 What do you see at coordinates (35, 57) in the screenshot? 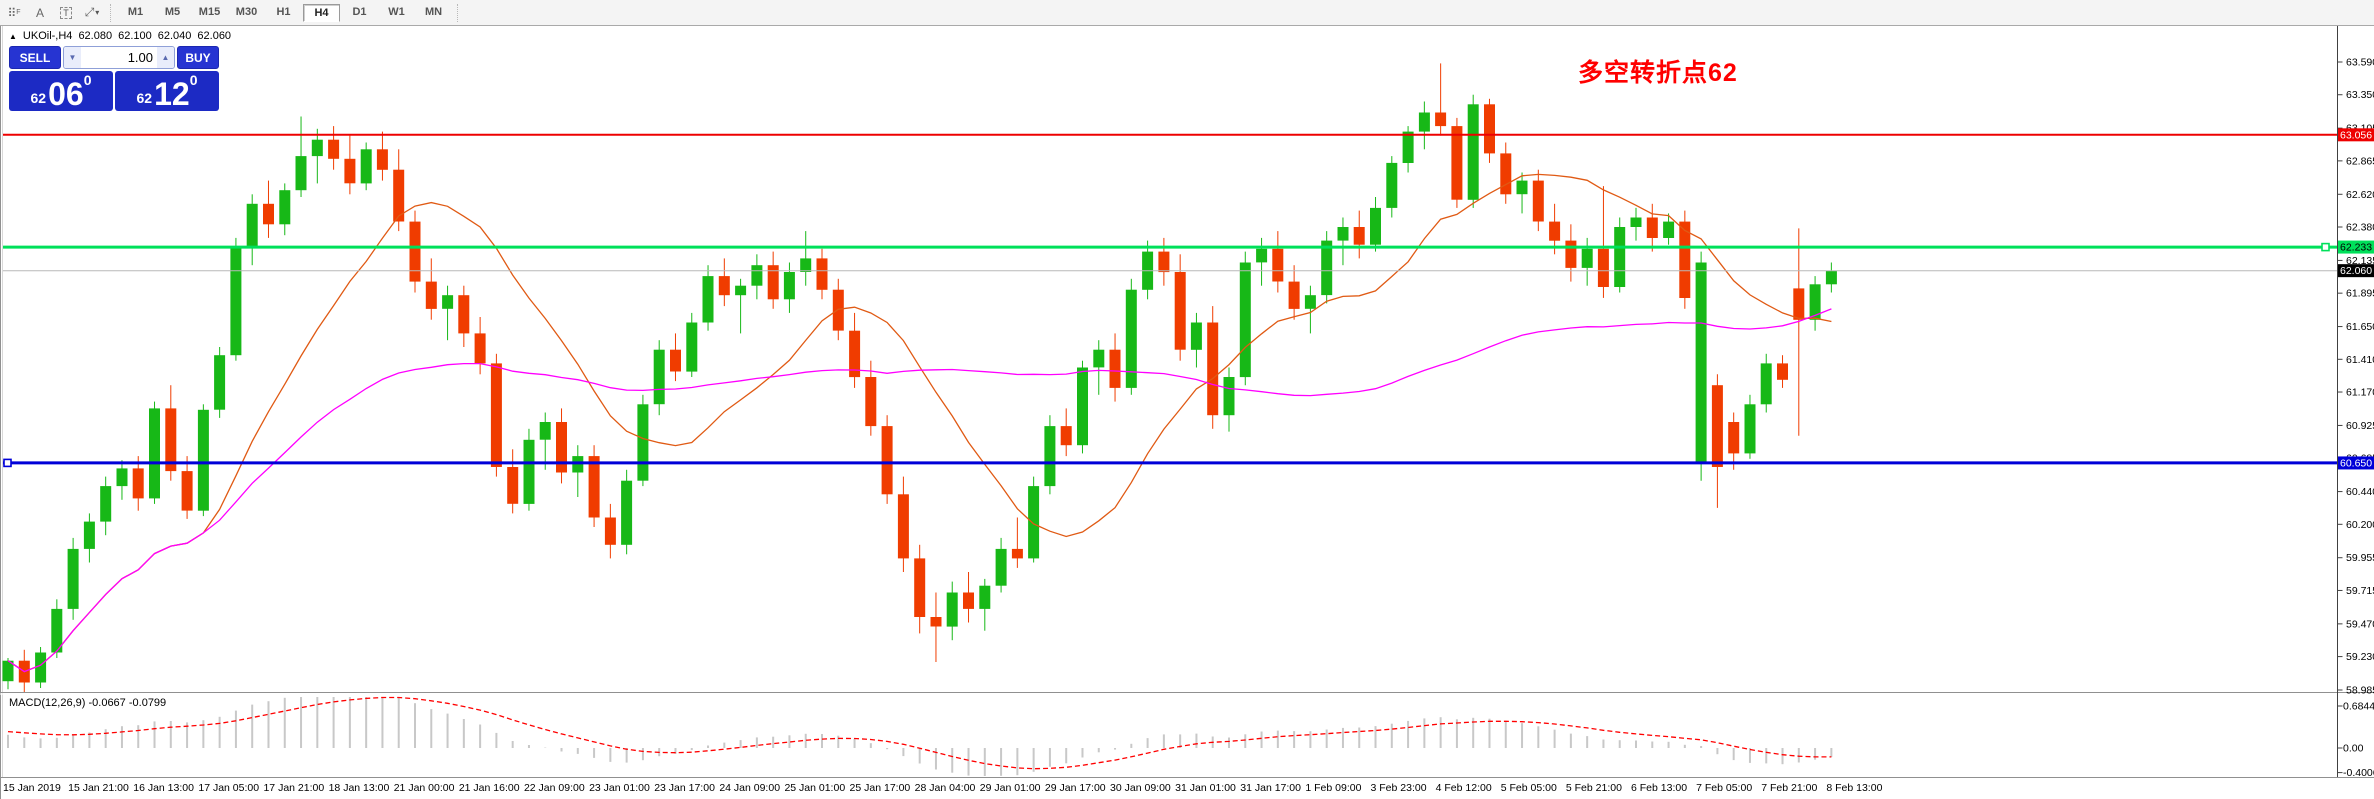
I see `sell-button: SELL` at bounding box center [35, 57].